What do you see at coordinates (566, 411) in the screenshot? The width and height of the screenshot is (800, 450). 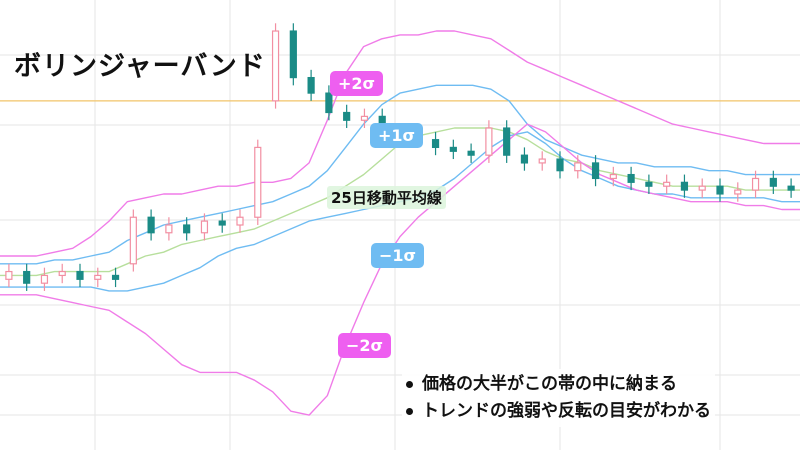 I see `note-text: トレンドの強弱や反転の目安がわかる` at bounding box center [566, 411].